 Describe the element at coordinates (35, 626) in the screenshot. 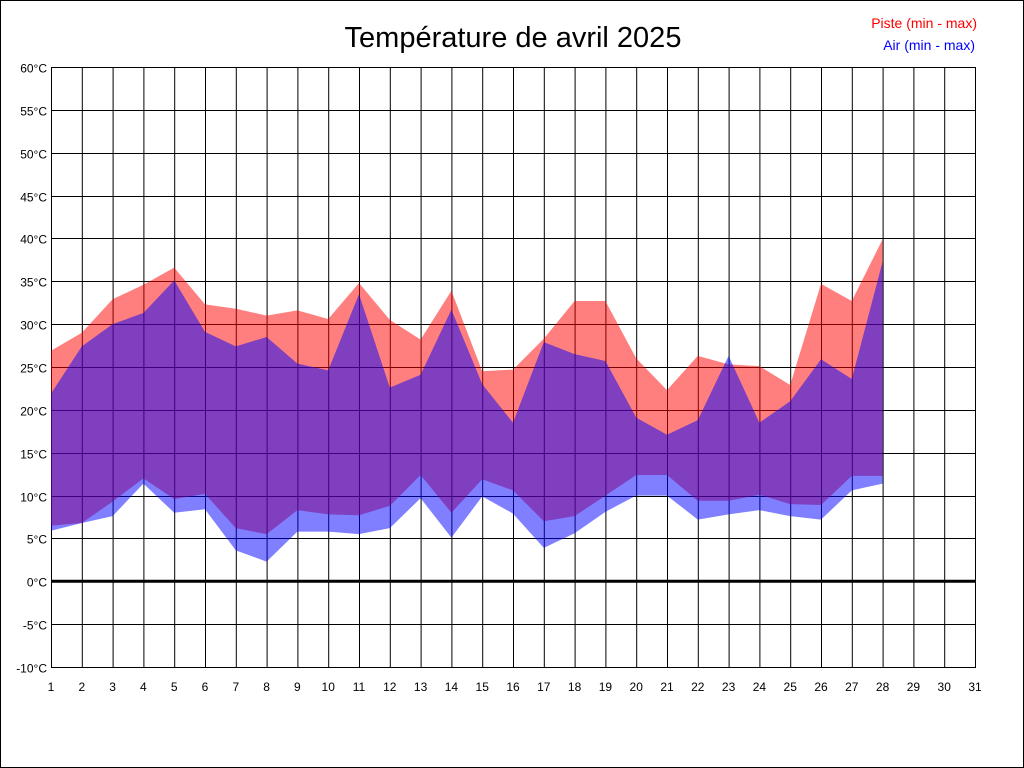

I see `y-tick-label: -5°C` at that location.